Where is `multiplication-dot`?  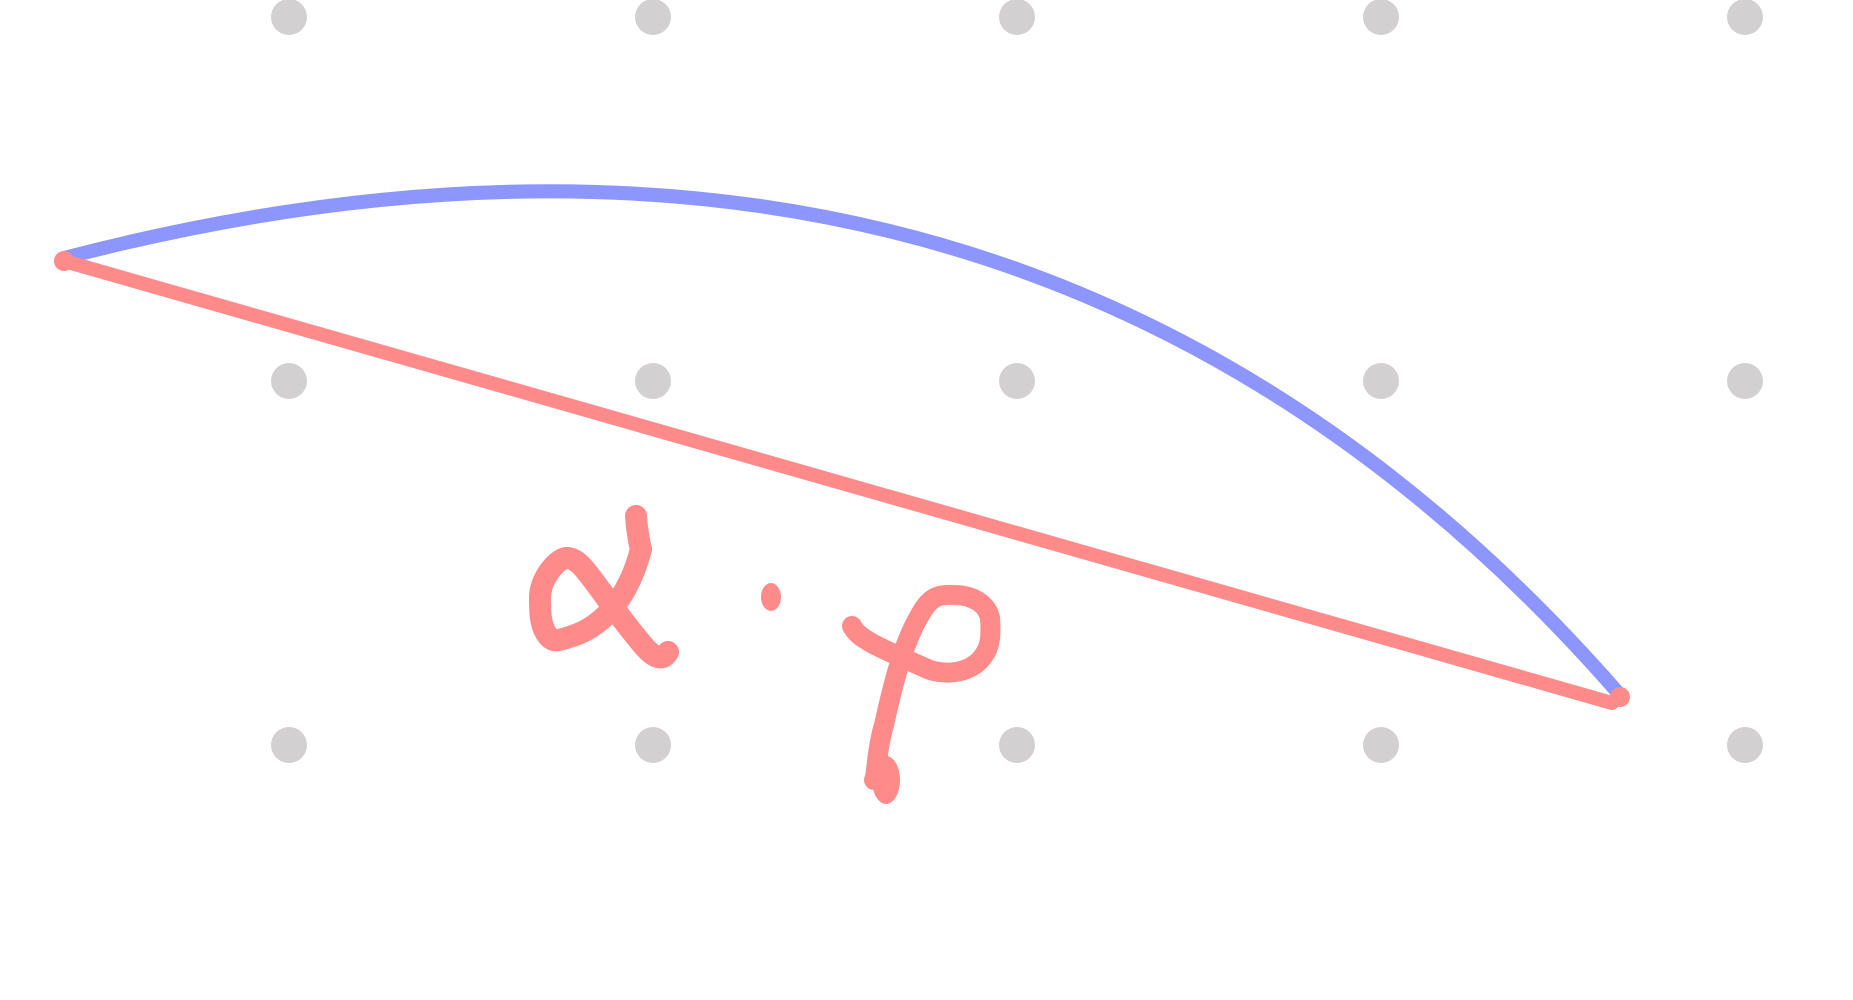 multiplication-dot is located at coordinates (771, 597).